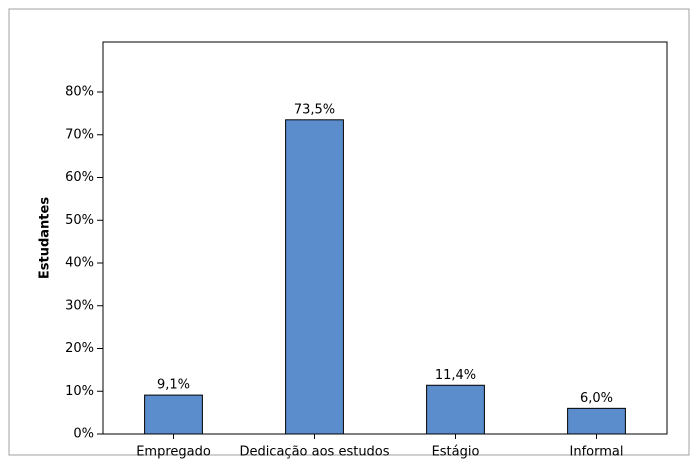  What do you see at coordinates (173, 385) in the screenshot?
I see `data-label: 9,1%` at bounding box center [173, 385].